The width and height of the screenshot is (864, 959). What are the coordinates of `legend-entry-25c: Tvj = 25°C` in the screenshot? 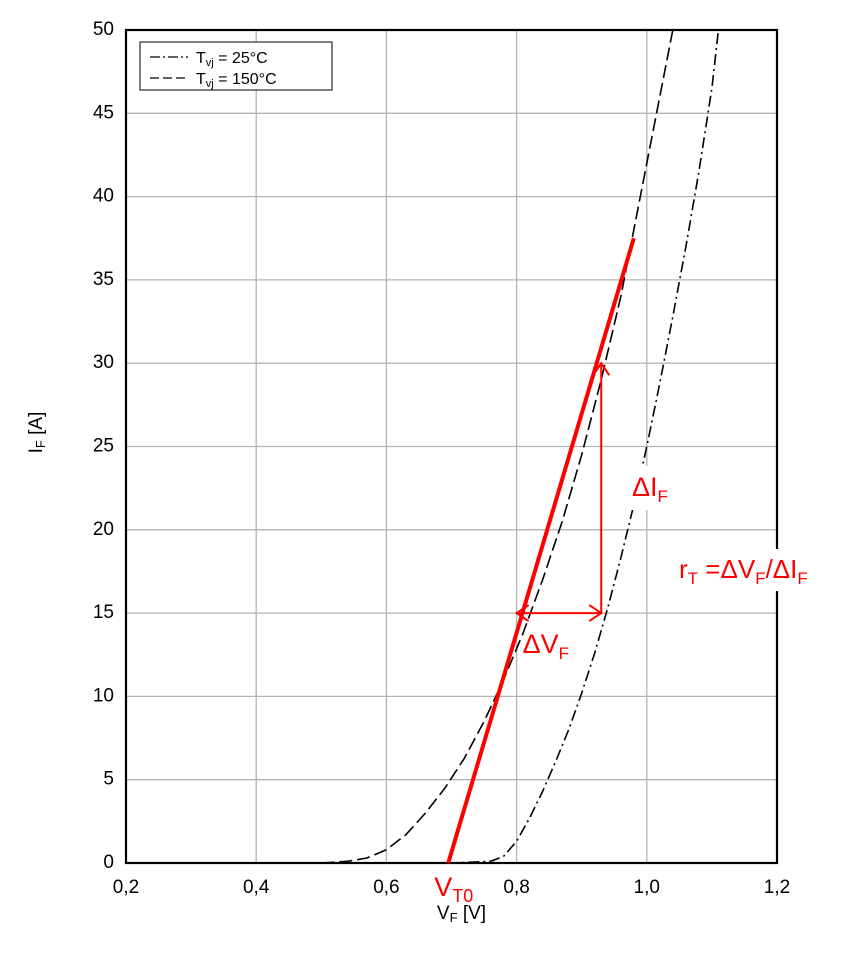 It's located at (232, 59).